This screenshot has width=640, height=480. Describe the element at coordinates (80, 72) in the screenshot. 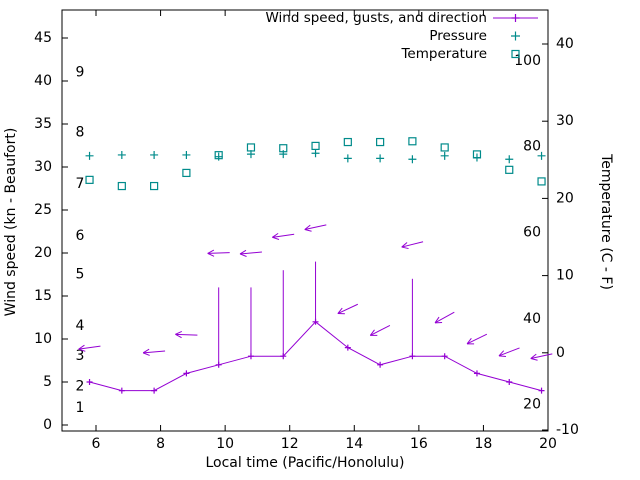

I see `svg-text: 9` at that location.